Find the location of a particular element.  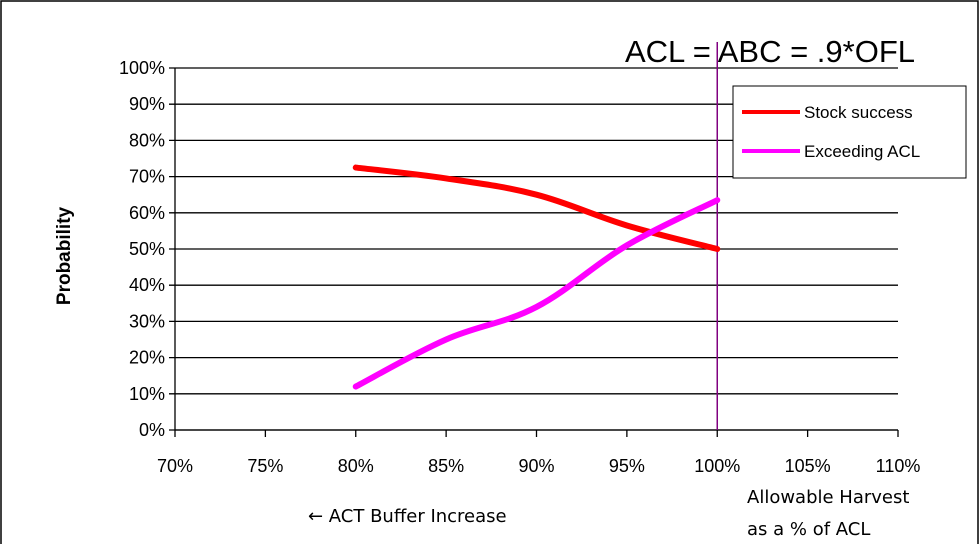

series-line-exceeding-acl is located at coordinates (536, 293).